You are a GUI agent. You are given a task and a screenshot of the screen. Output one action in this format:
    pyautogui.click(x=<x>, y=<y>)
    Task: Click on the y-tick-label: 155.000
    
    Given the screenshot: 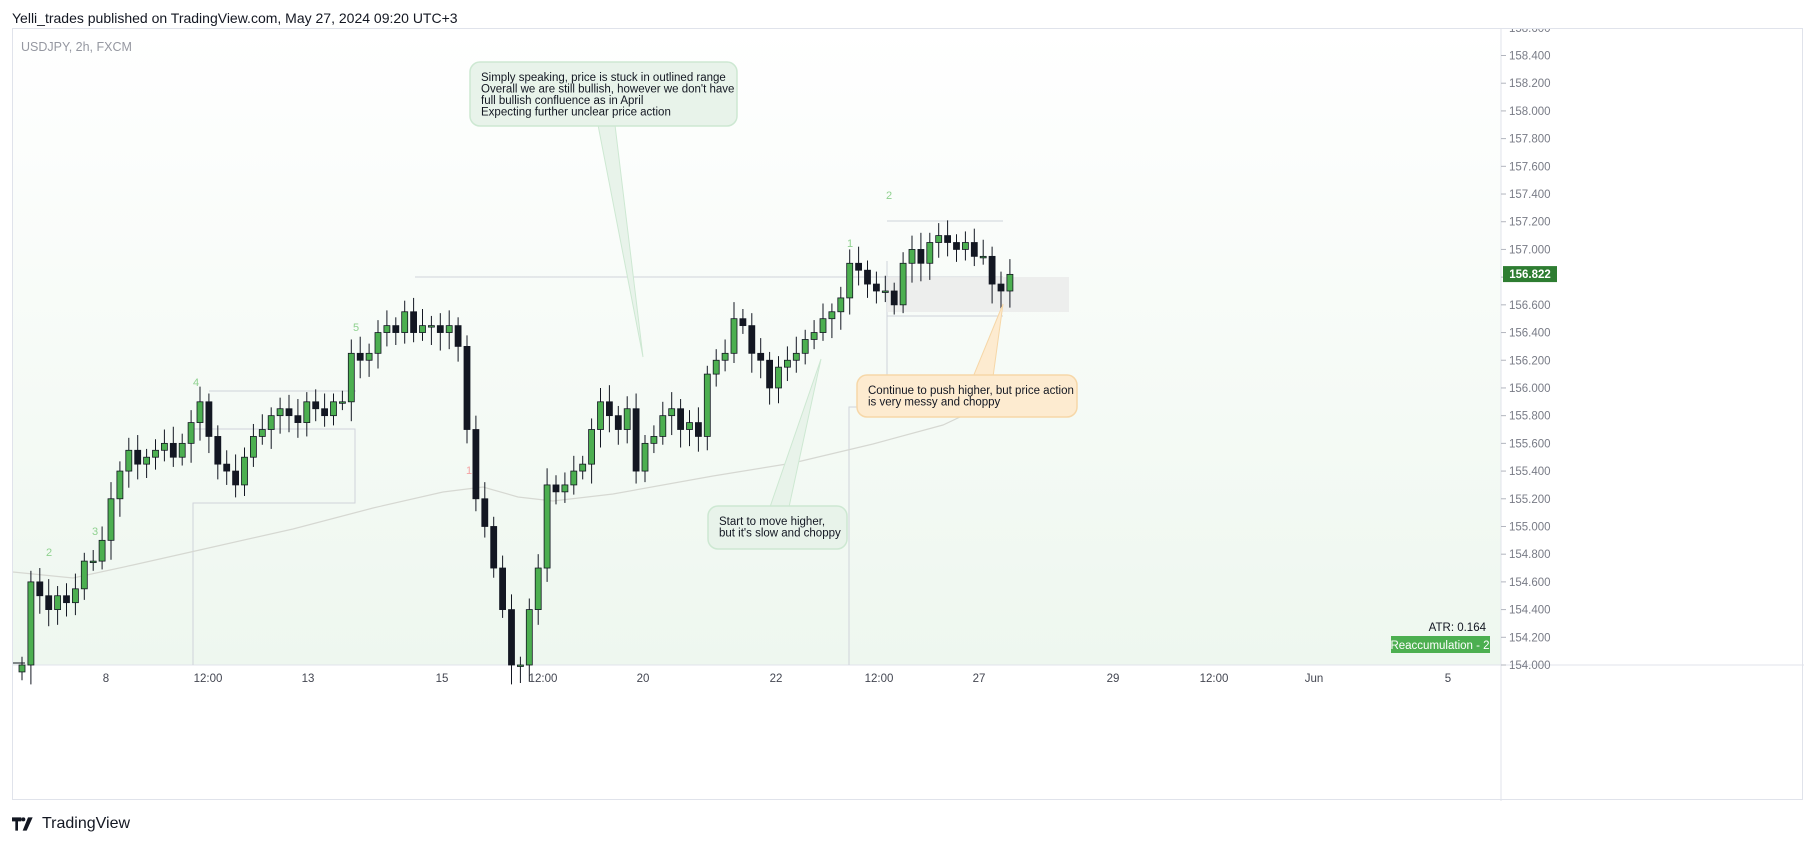 What is the action you would take?
    pyautogui.click(x=1530, y=527)
    